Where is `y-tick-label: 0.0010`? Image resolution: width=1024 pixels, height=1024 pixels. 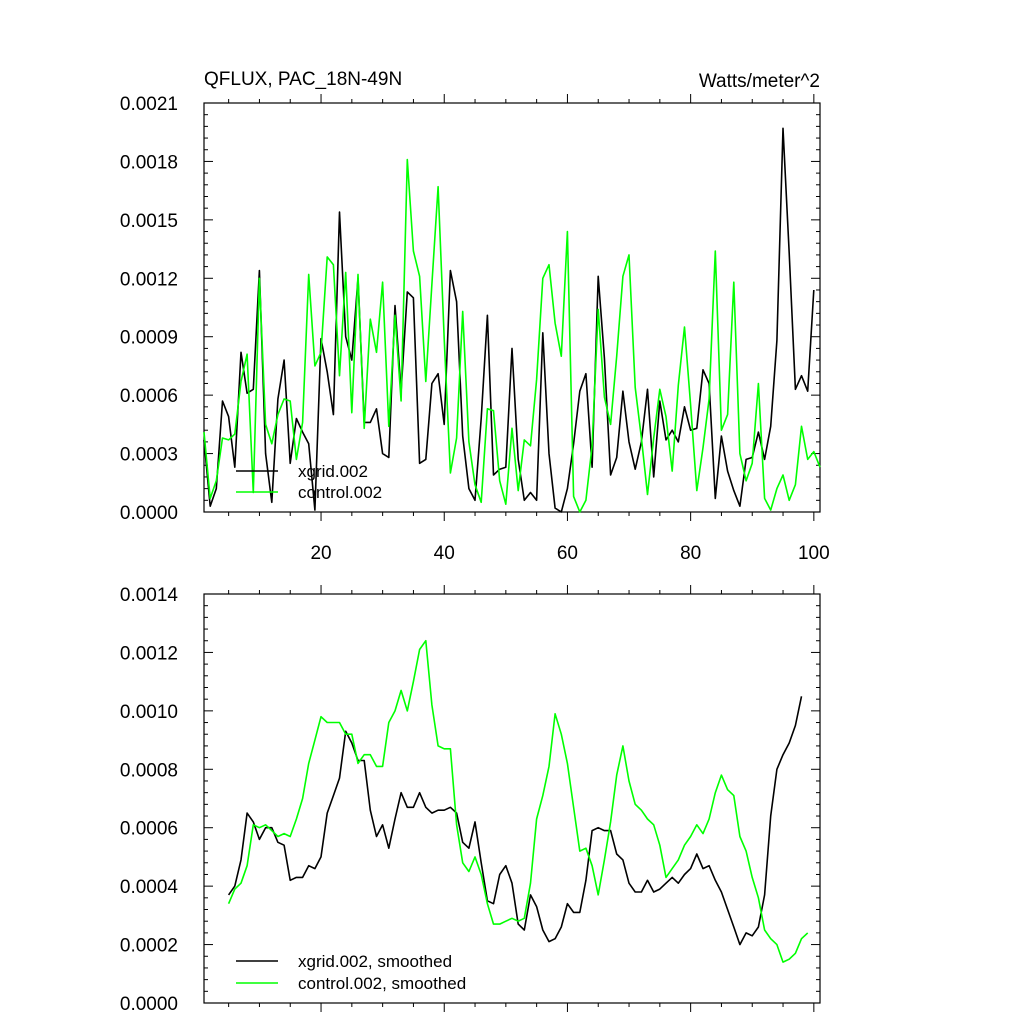
y-tick-label: 0.0010 is located at coordinates (149, 712).